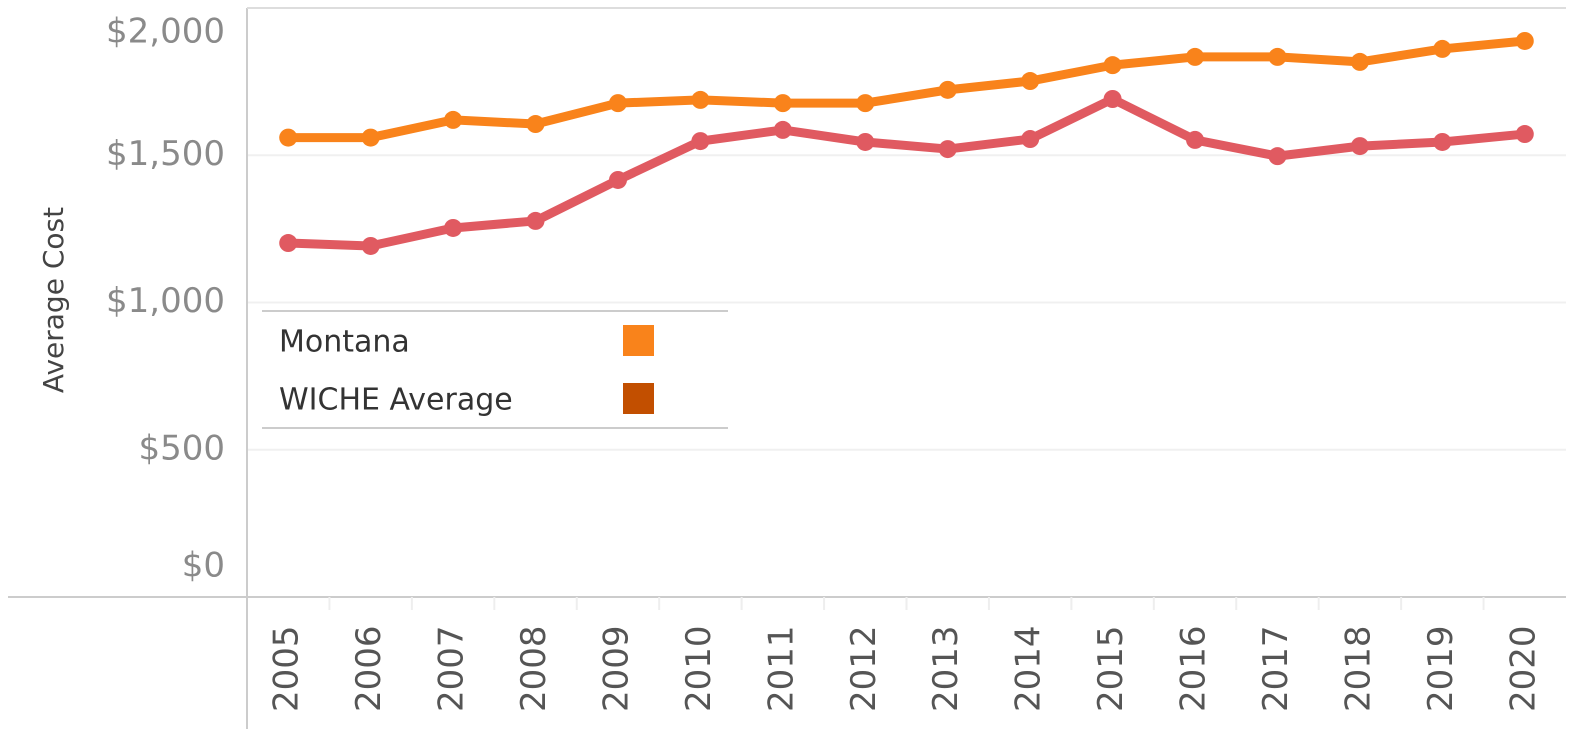 The height and width of the screenshot is (729, 1586). I want to click on series-line, so click(907, 89).